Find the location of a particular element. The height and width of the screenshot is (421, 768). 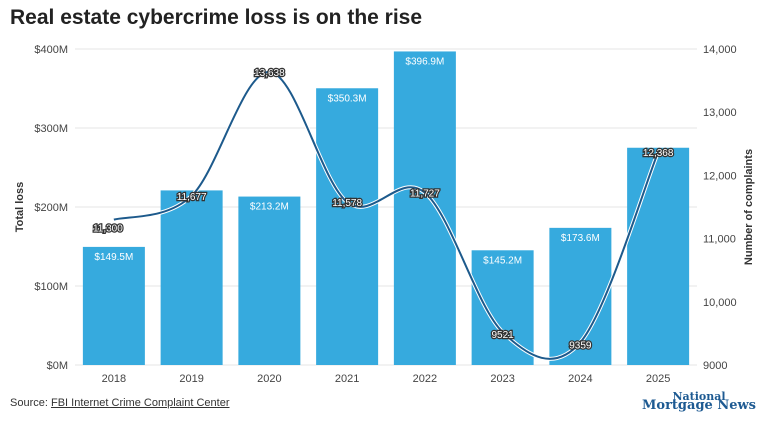

line-data-label: 9359 is located at coordinates (580, 345).